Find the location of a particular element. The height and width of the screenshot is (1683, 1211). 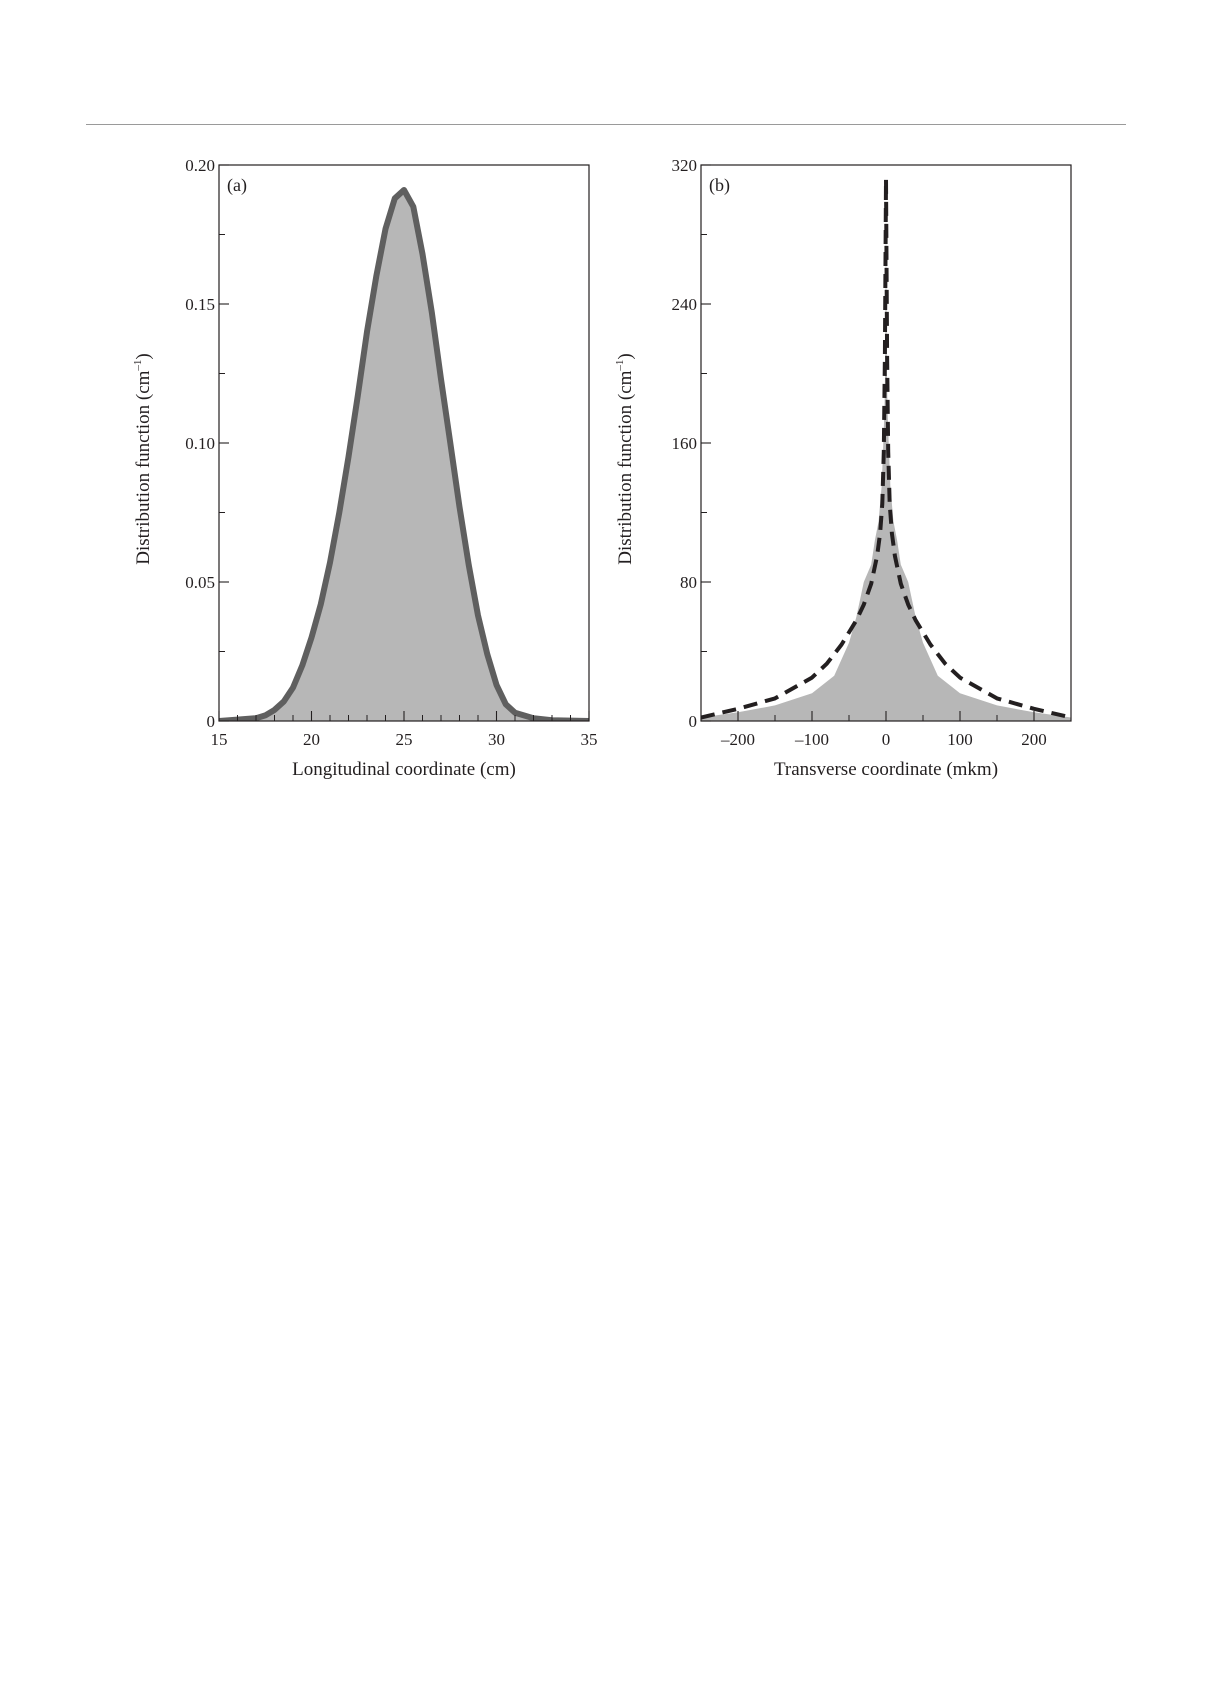

panel-a-y-axis-title-text: Distribution function (cm is located at coordinates (143, 467).